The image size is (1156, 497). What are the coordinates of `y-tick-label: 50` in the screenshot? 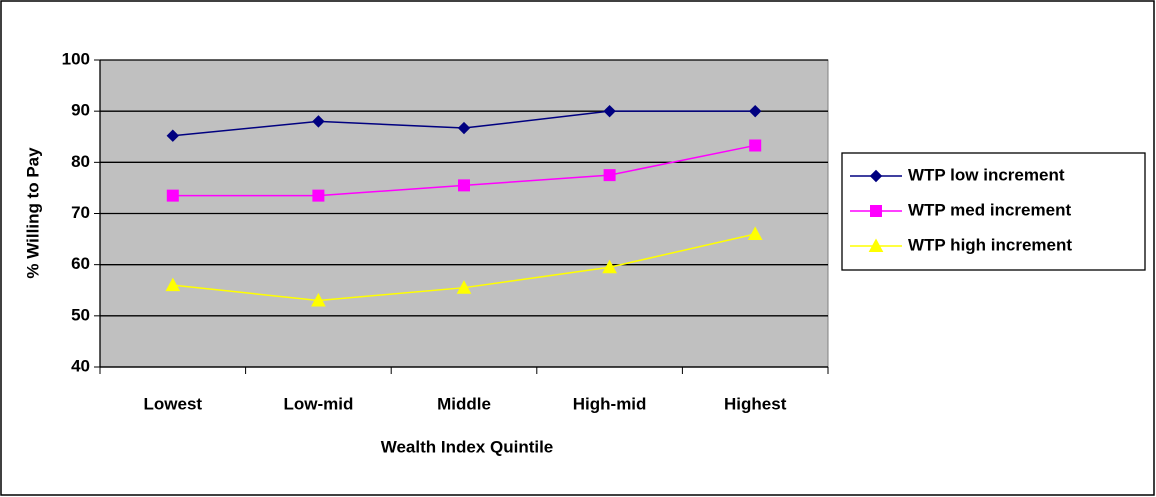 It's located at (80, 314).